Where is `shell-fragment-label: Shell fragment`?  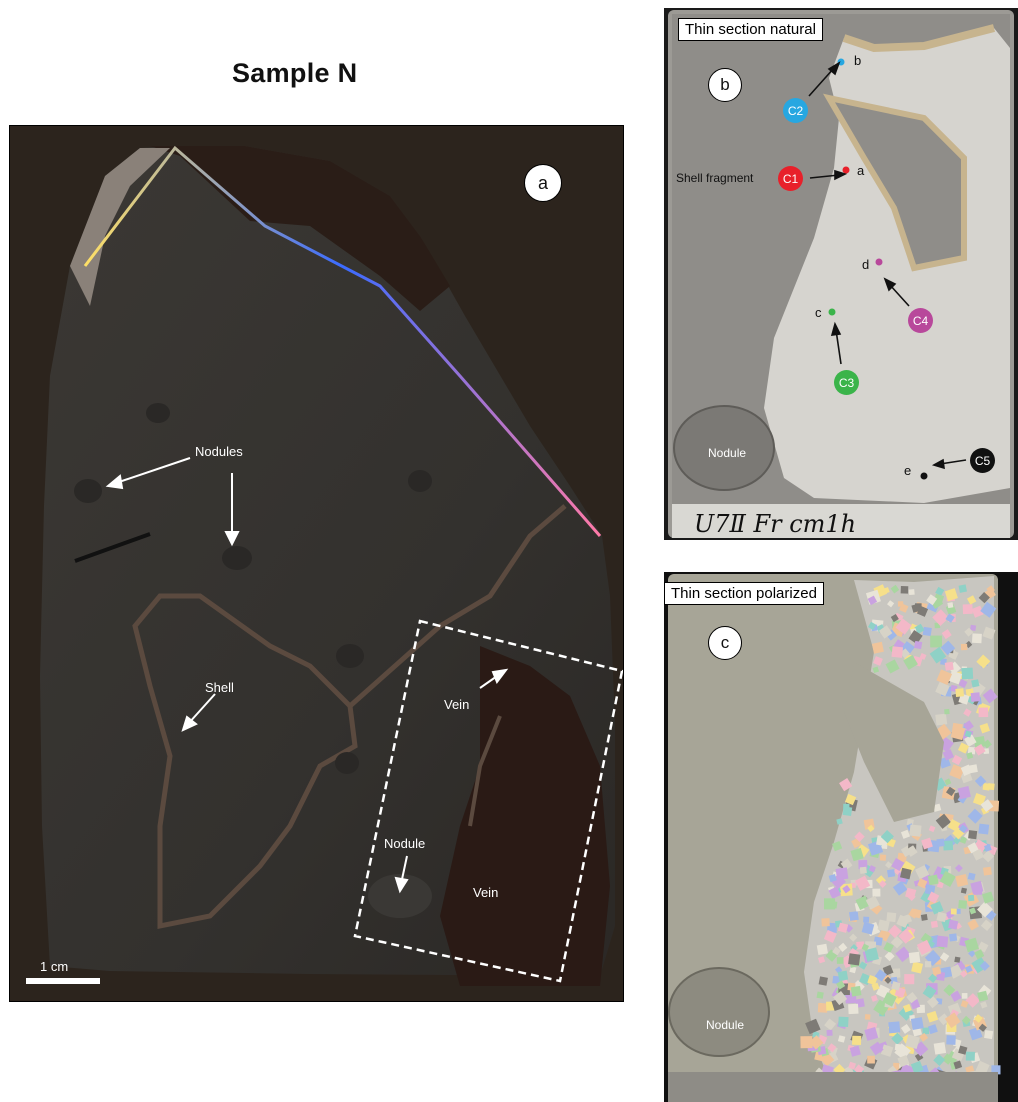
shell-fragment-label: Shell fragment is located at coordinates (715, 178).